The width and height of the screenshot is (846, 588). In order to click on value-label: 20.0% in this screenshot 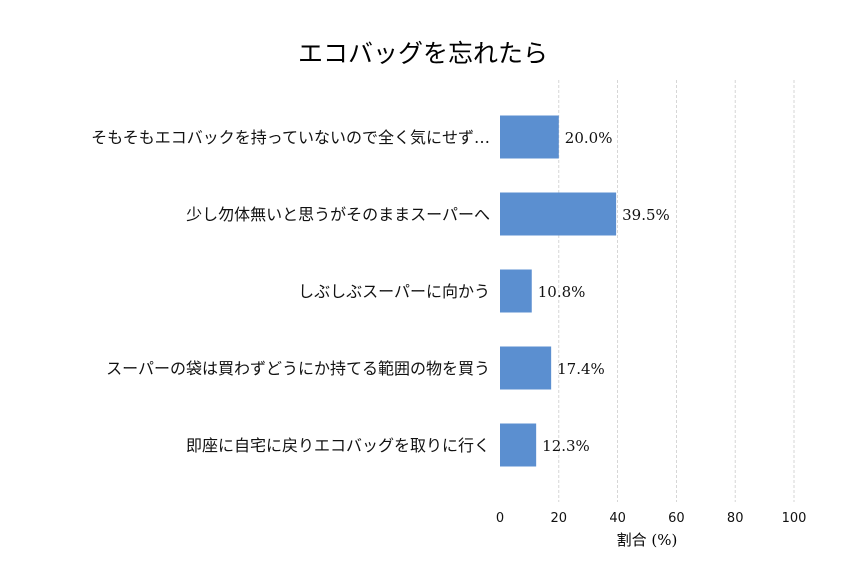, I will do `click(589, 138)`.